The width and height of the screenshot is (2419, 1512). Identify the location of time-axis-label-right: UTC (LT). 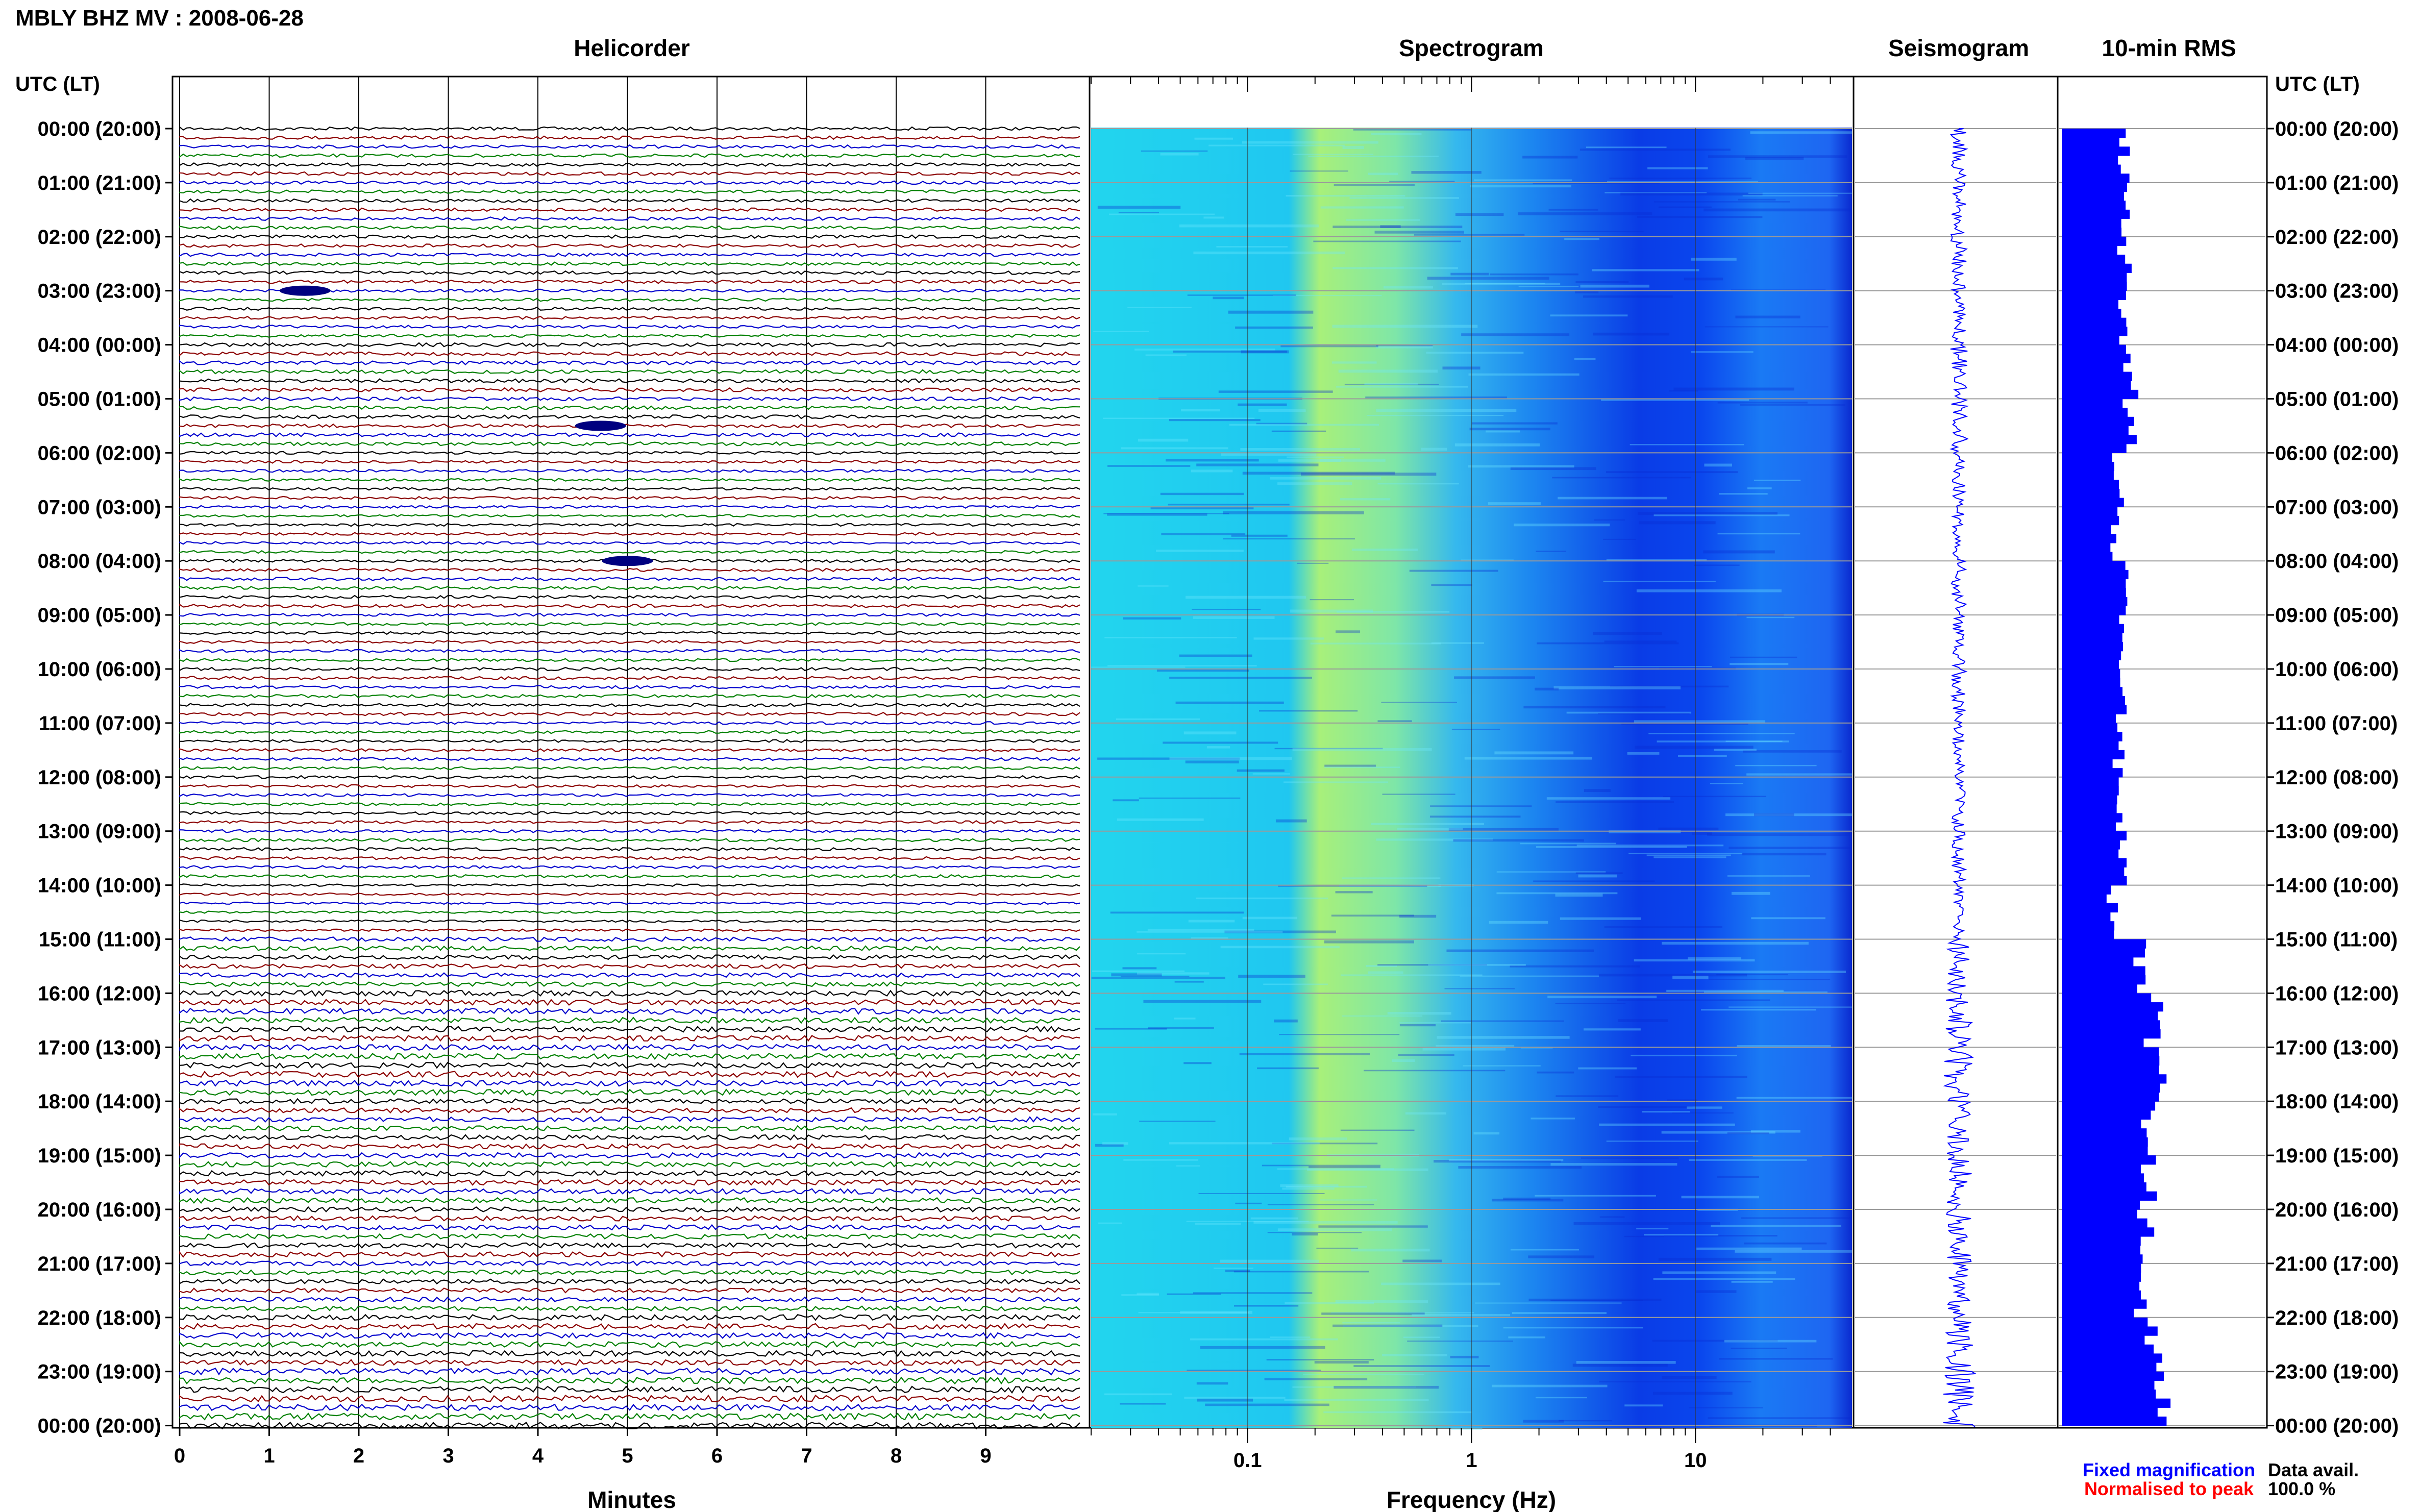
(2317, 84).